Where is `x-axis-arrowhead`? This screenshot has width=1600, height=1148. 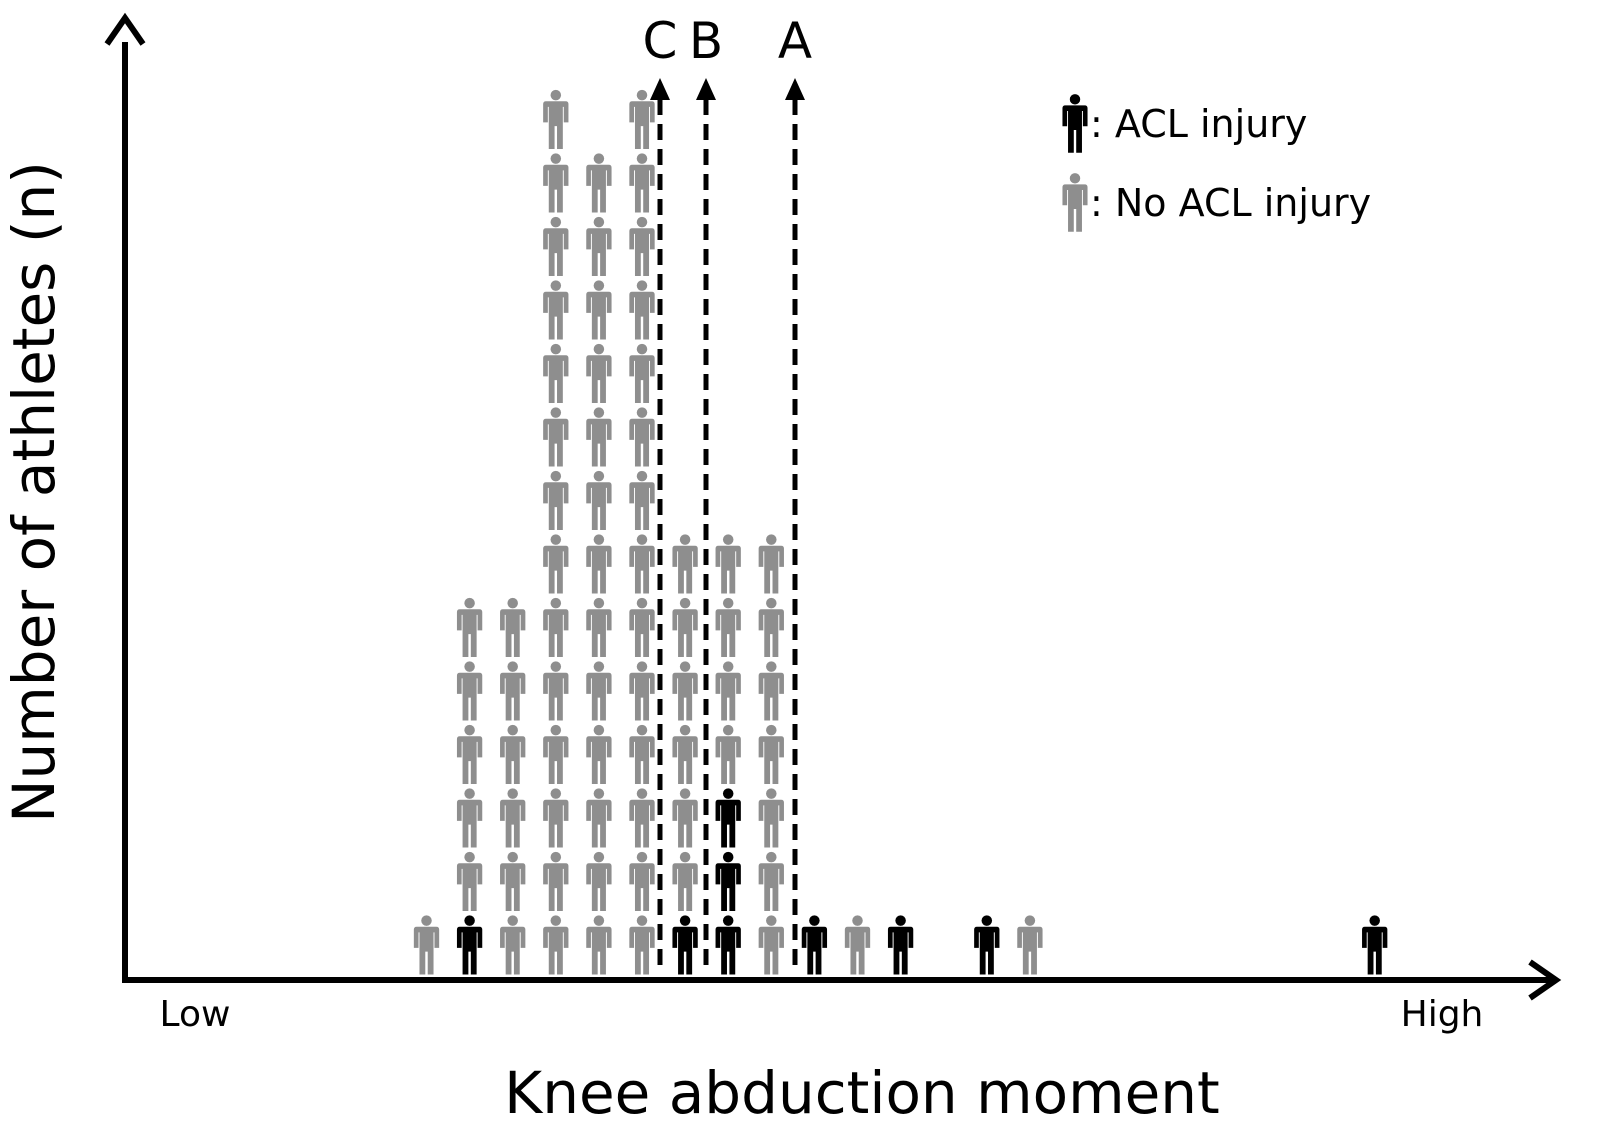
x-axis-arrowhead is located at coordinates (1545, 980).